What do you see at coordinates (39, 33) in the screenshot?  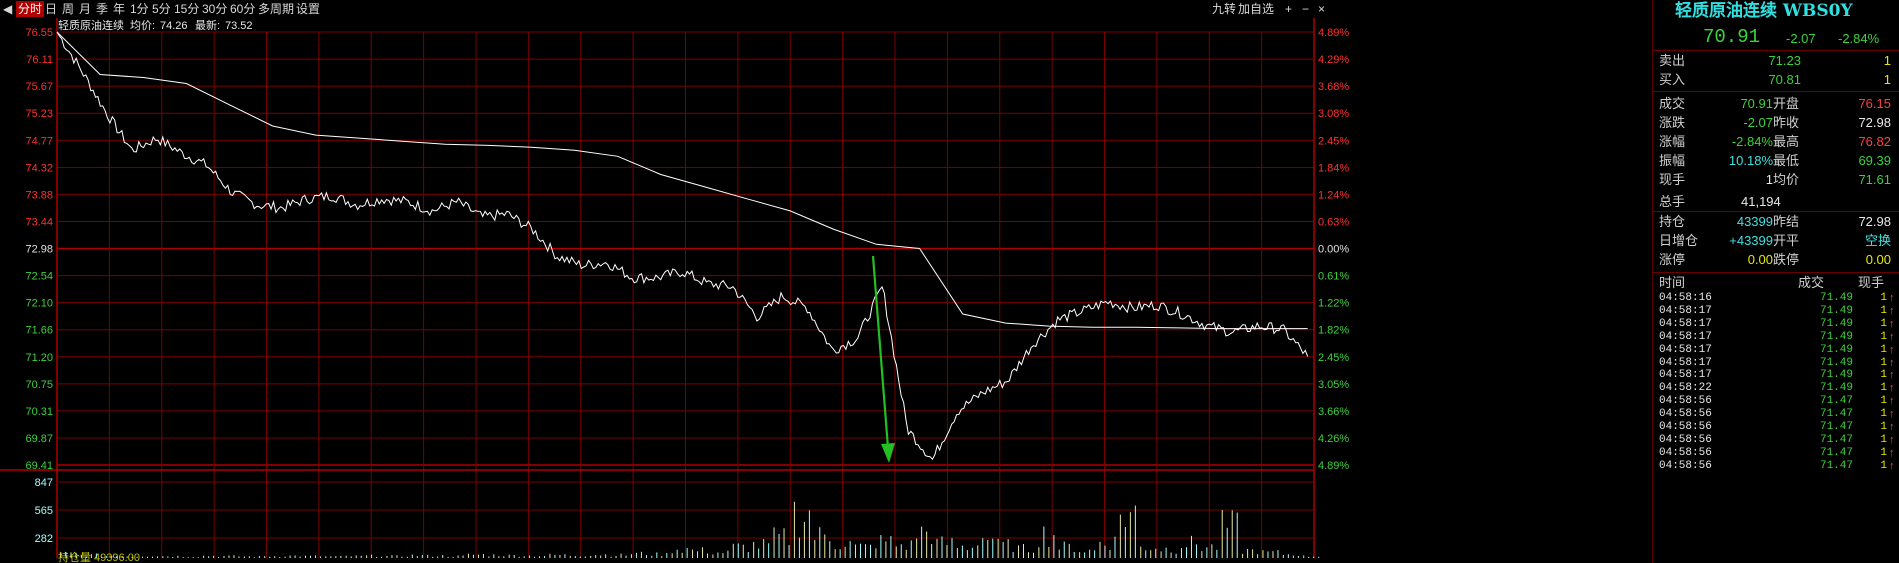 I see `price-axis-label: 76.55` at bounding box center [39, 33].